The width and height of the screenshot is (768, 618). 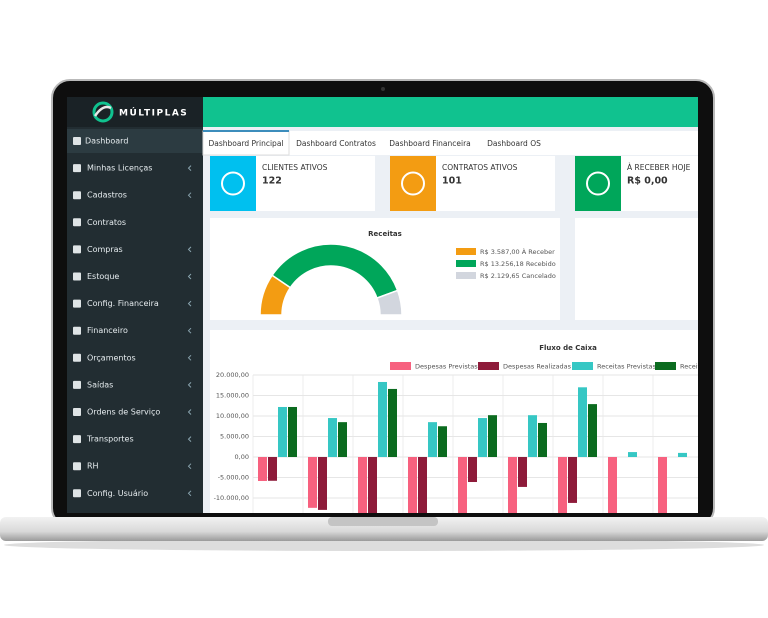 I want to click on camera, so click(x=383, y=89).